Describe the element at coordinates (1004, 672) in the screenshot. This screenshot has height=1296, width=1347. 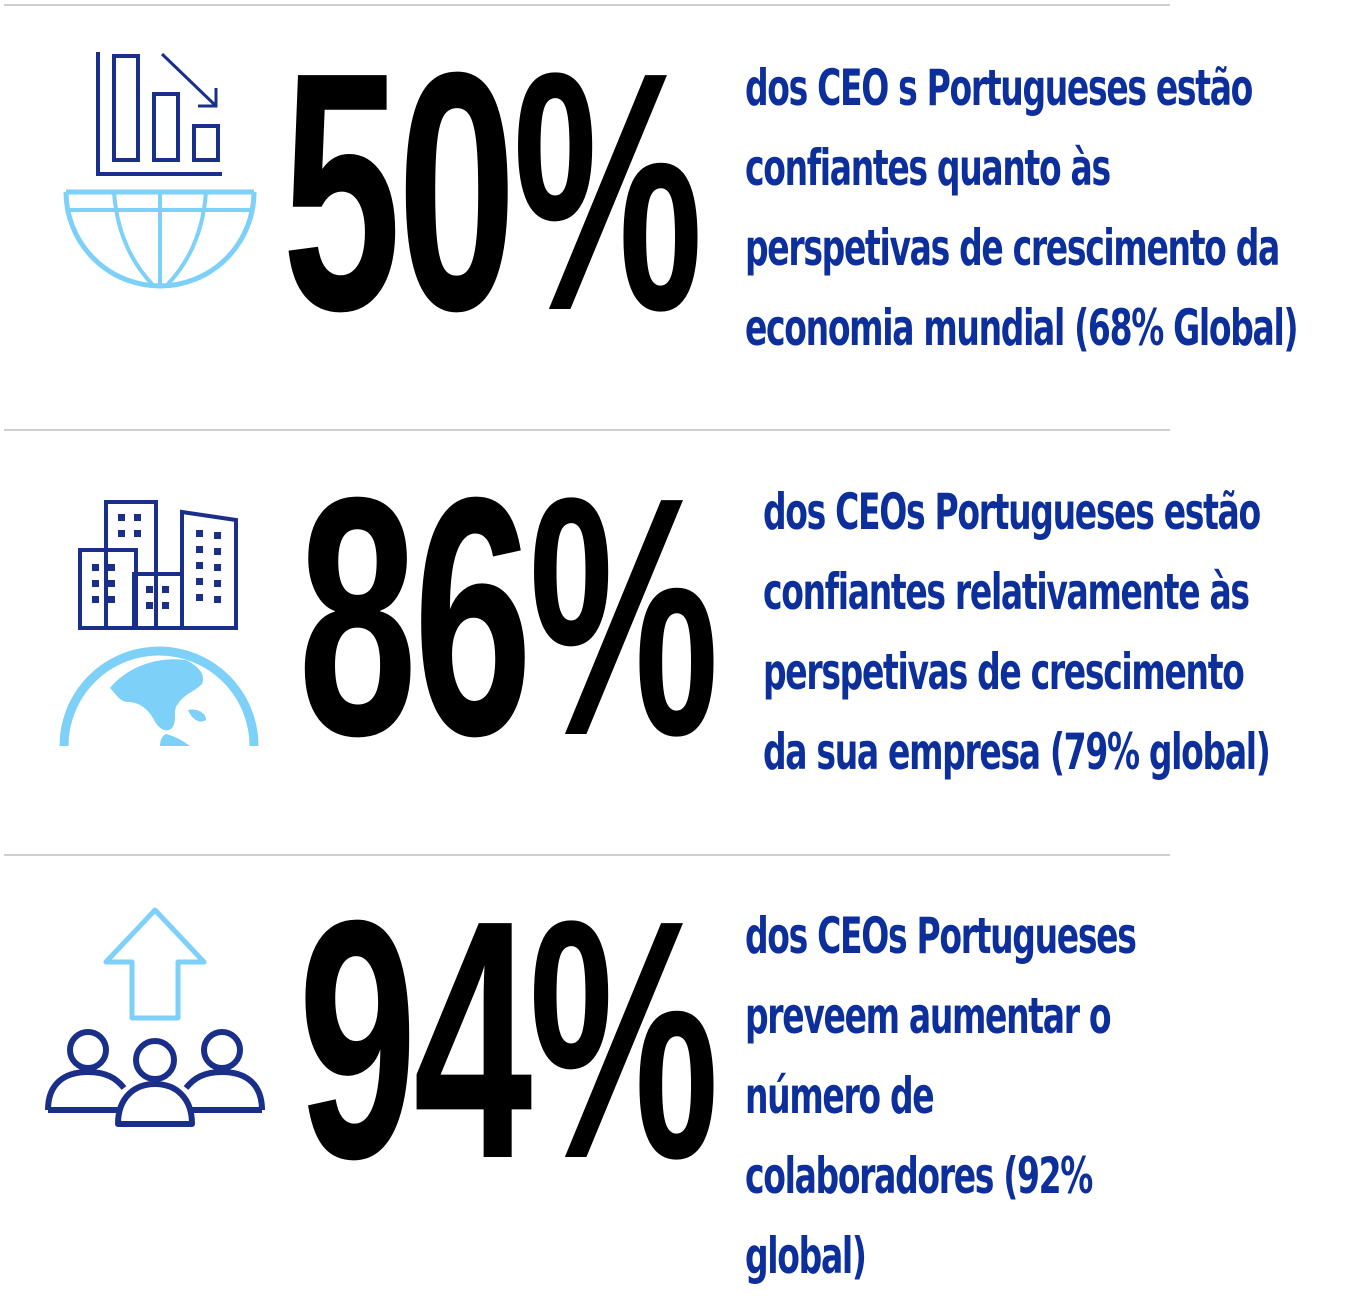
I see `description-line: perspetivas de crescimento` at that location.